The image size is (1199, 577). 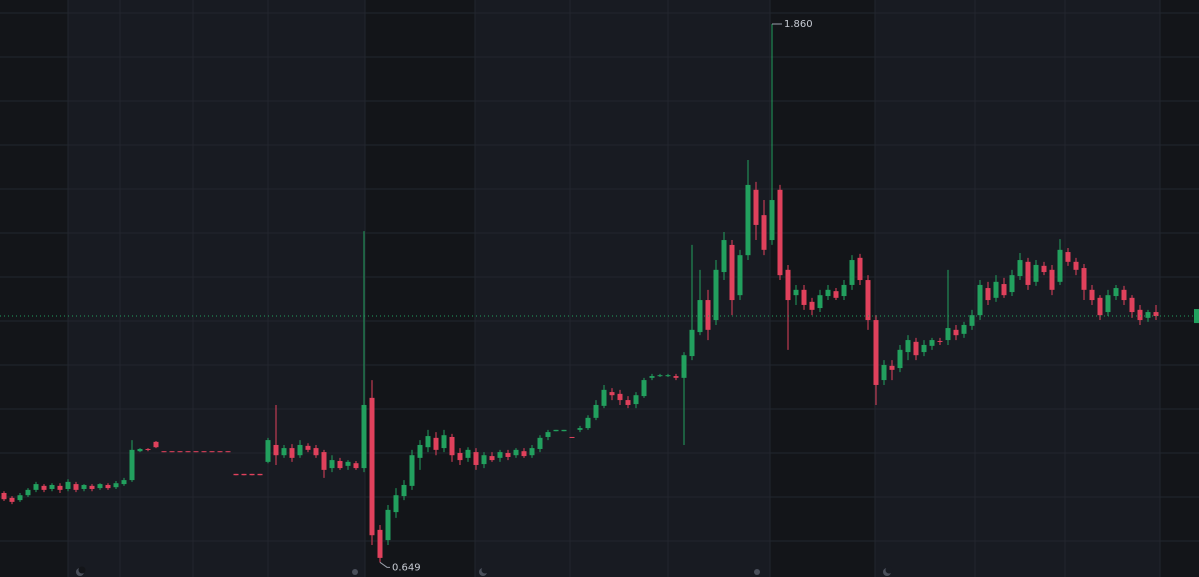 I want to click on last-price-marker, so click(x=1196, y=316).